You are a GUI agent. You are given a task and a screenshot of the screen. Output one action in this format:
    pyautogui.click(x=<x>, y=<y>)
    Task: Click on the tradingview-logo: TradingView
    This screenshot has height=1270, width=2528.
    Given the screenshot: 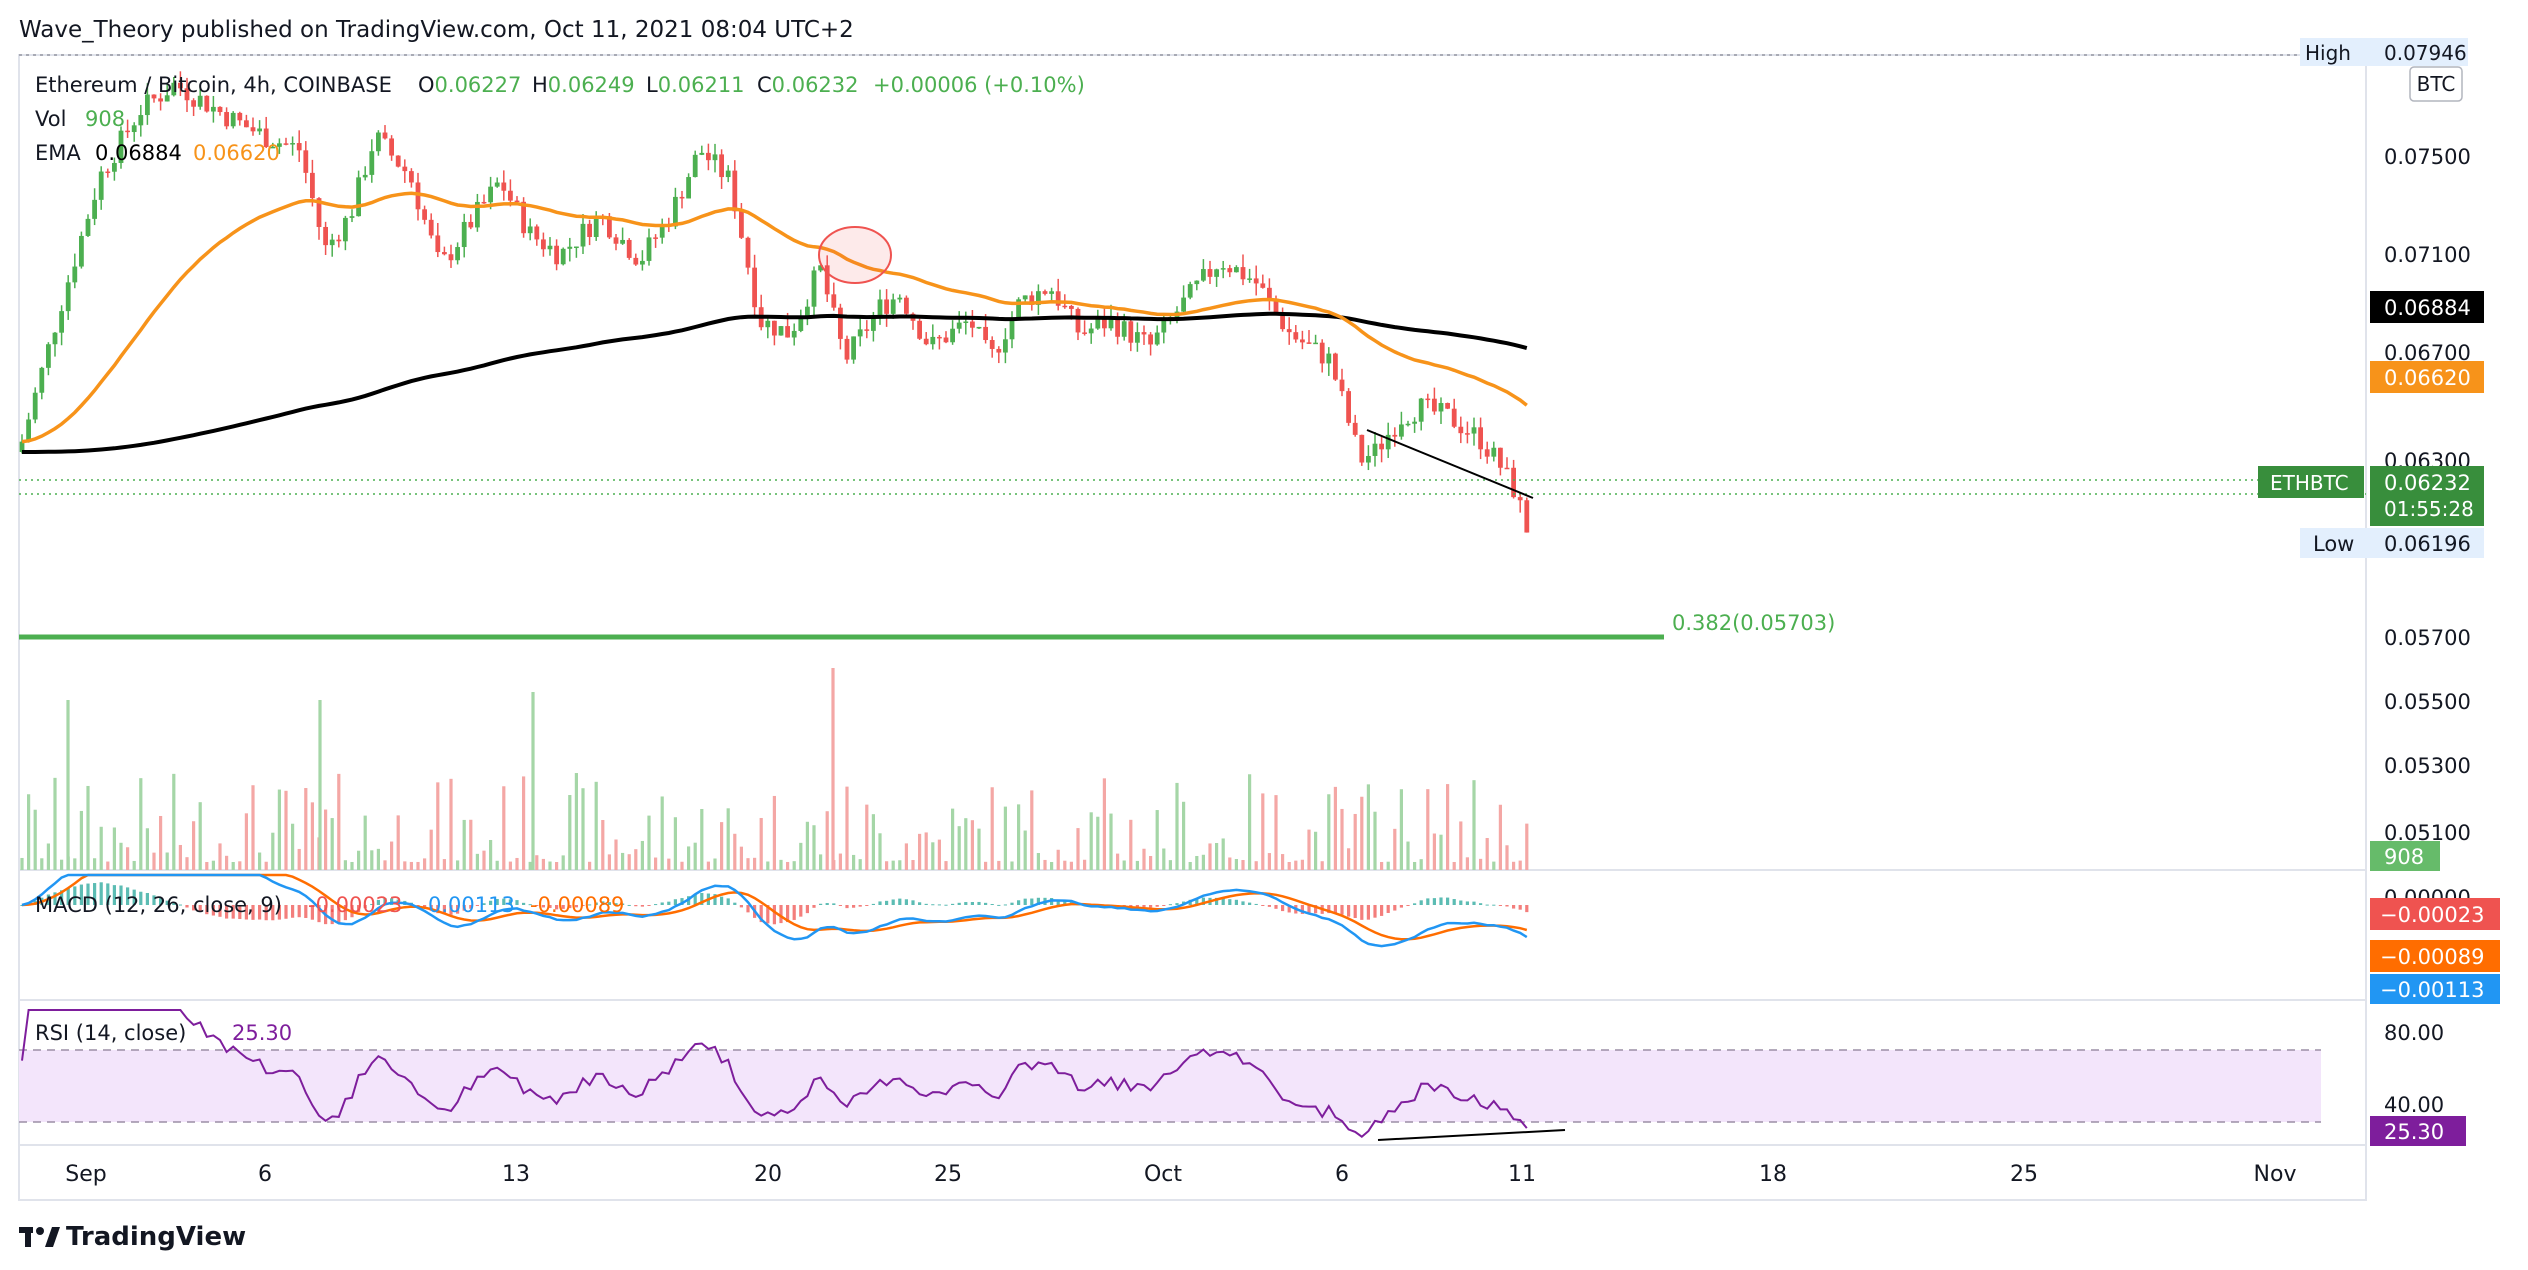 What is the action you would take?
    pyautogui.click(x=132, y=1237)
    